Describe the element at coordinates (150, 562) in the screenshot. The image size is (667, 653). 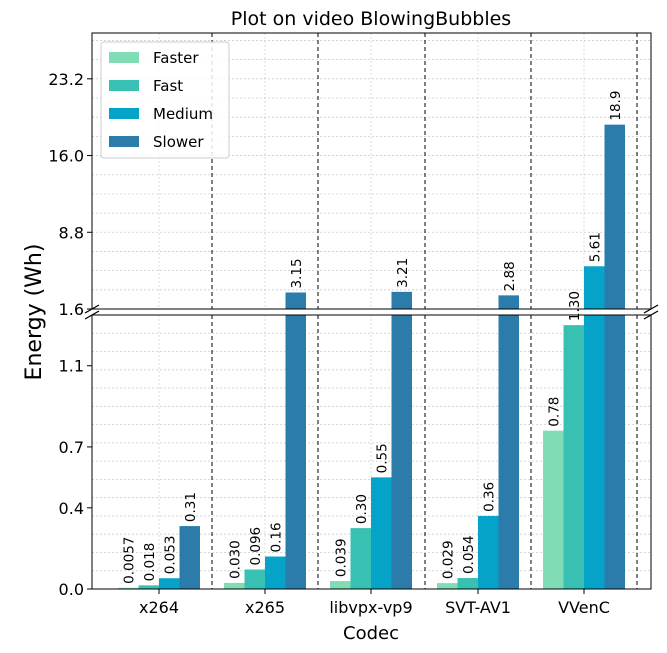
I see `data-label: 0.018` at that location.